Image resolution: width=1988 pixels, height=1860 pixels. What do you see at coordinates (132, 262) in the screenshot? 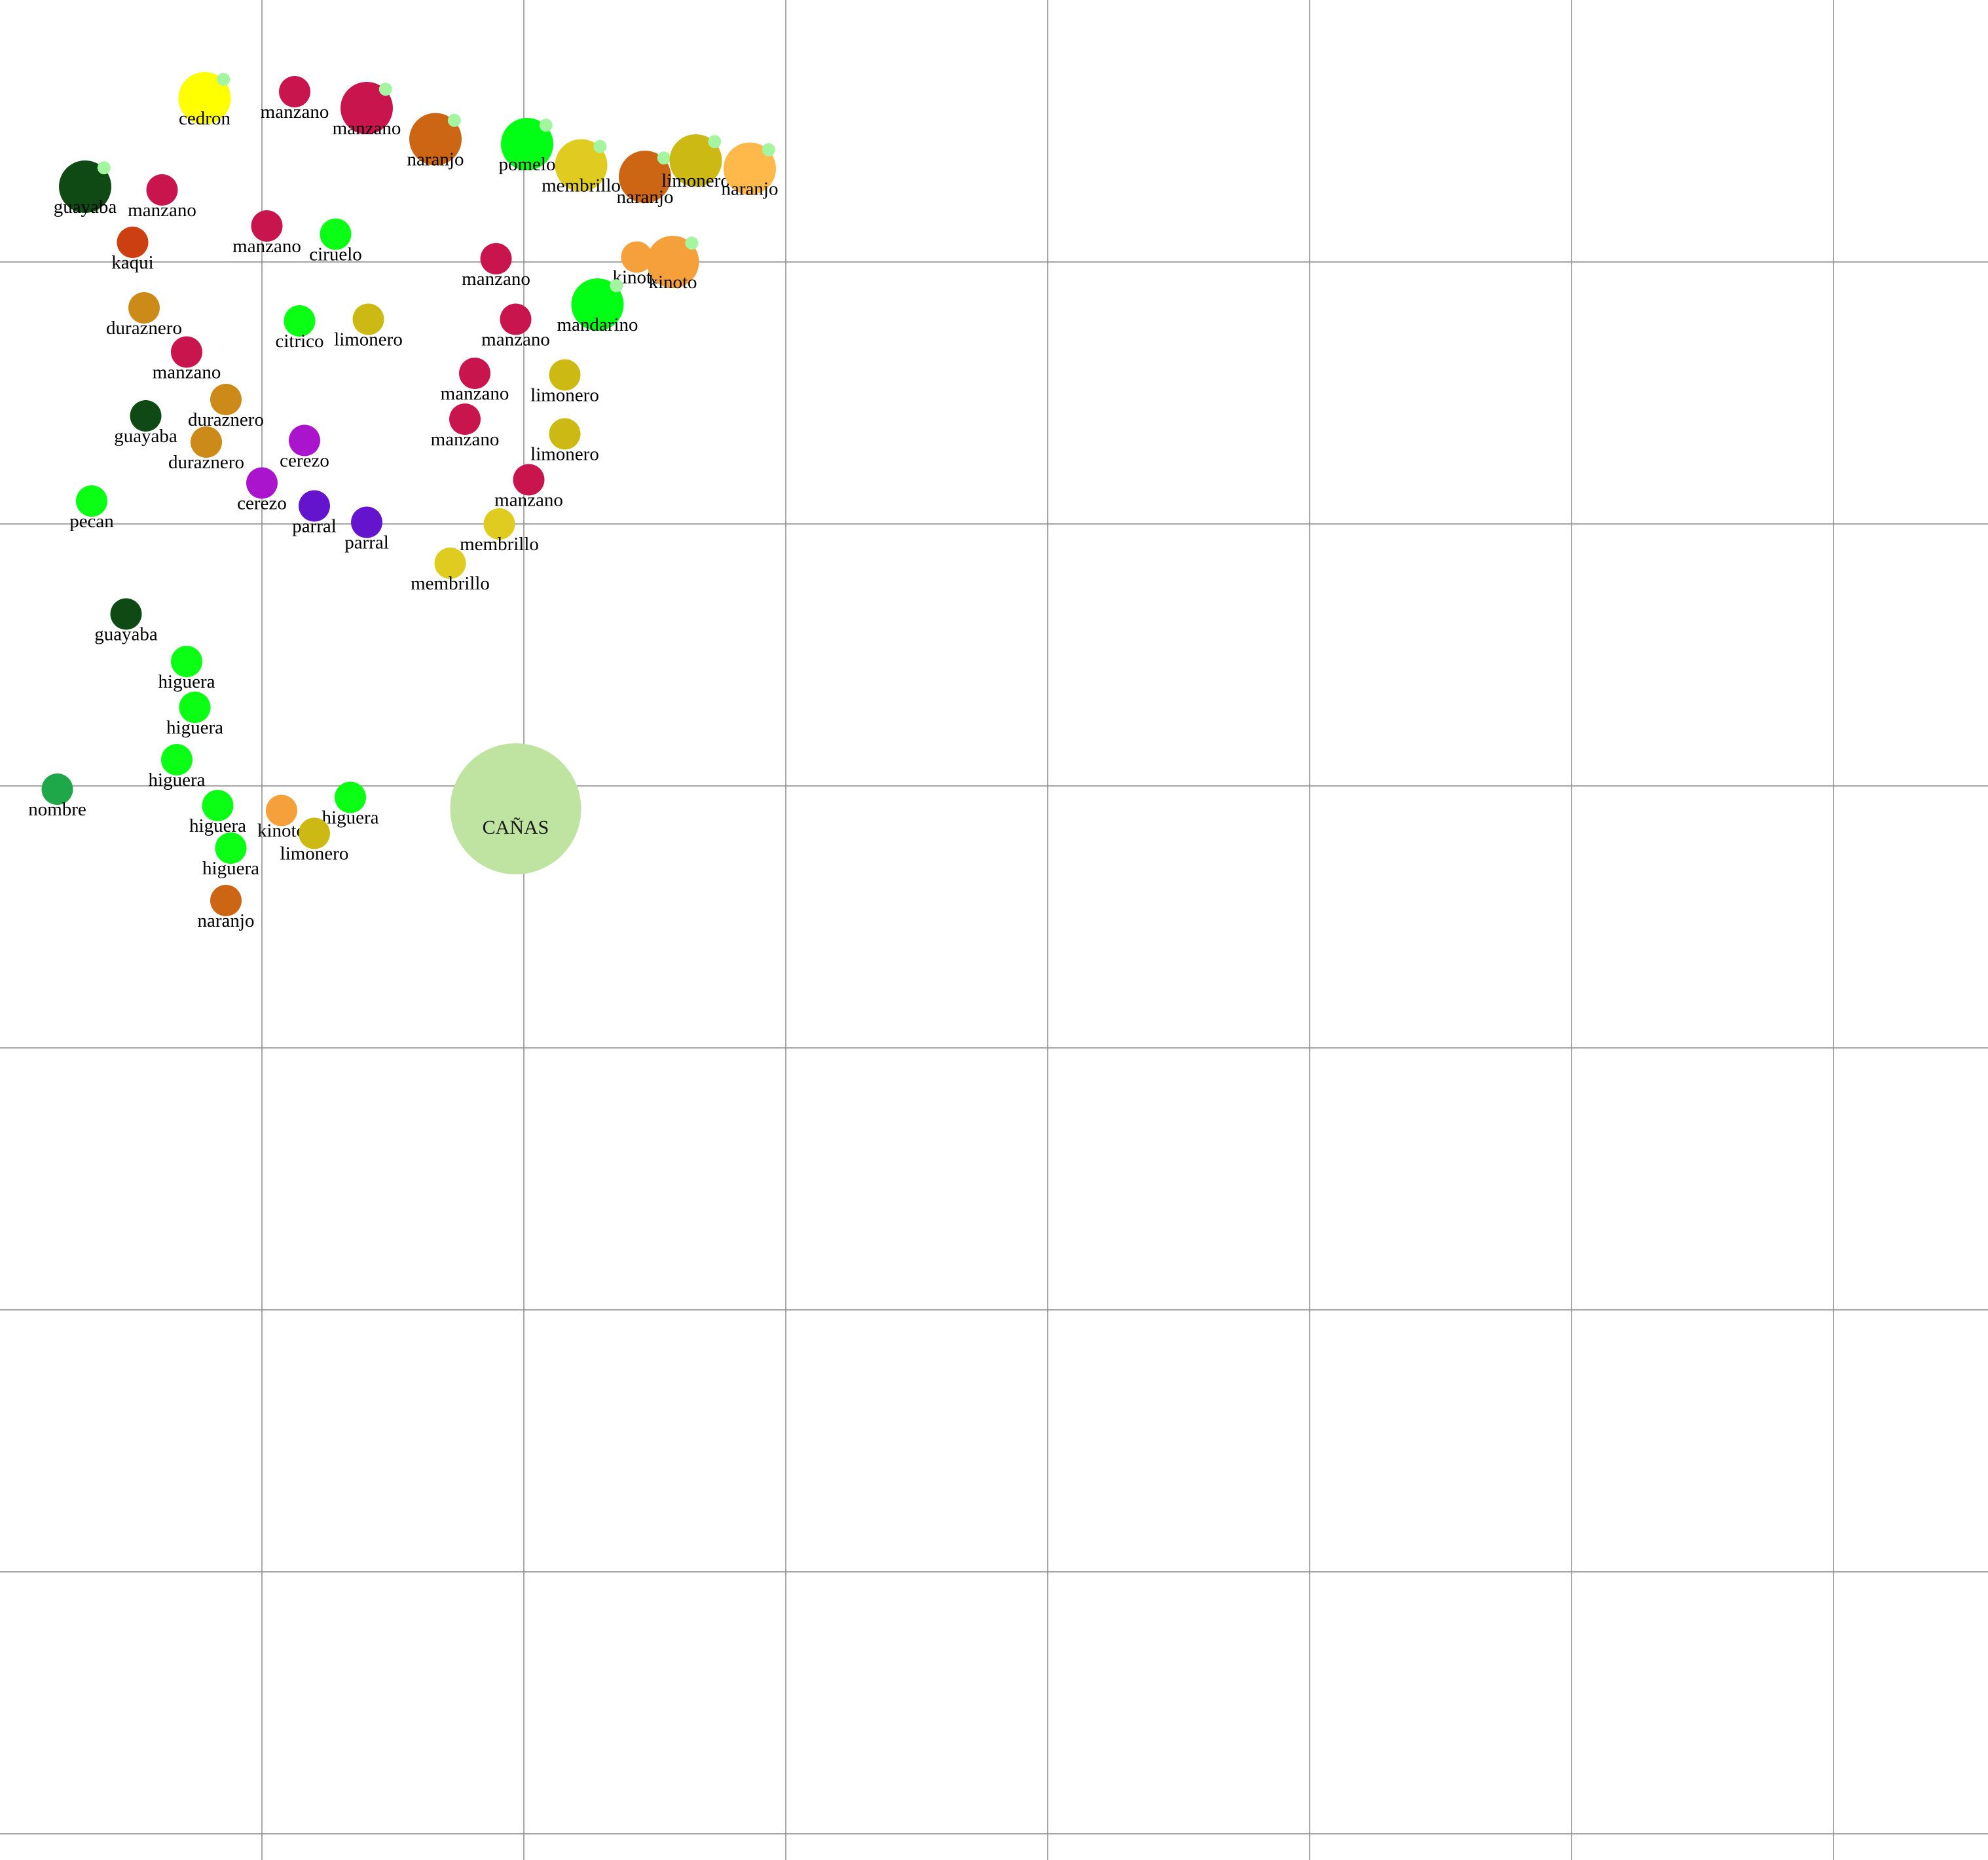
I see `tree-label: kaqui` at bounding box center [132, 262].